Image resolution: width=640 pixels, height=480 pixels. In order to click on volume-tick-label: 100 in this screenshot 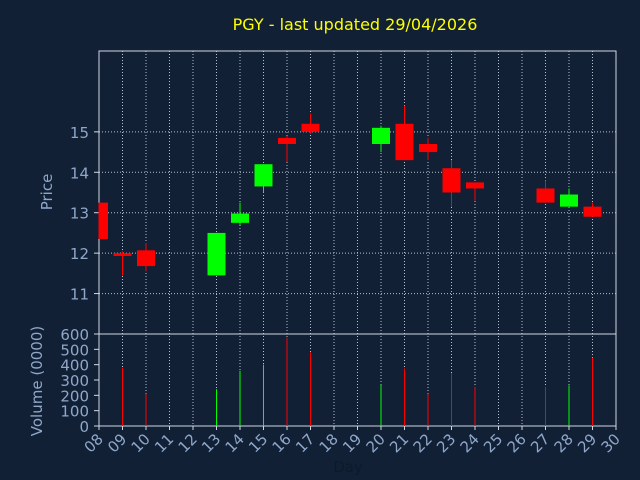, I will do `click(74, 412)`.